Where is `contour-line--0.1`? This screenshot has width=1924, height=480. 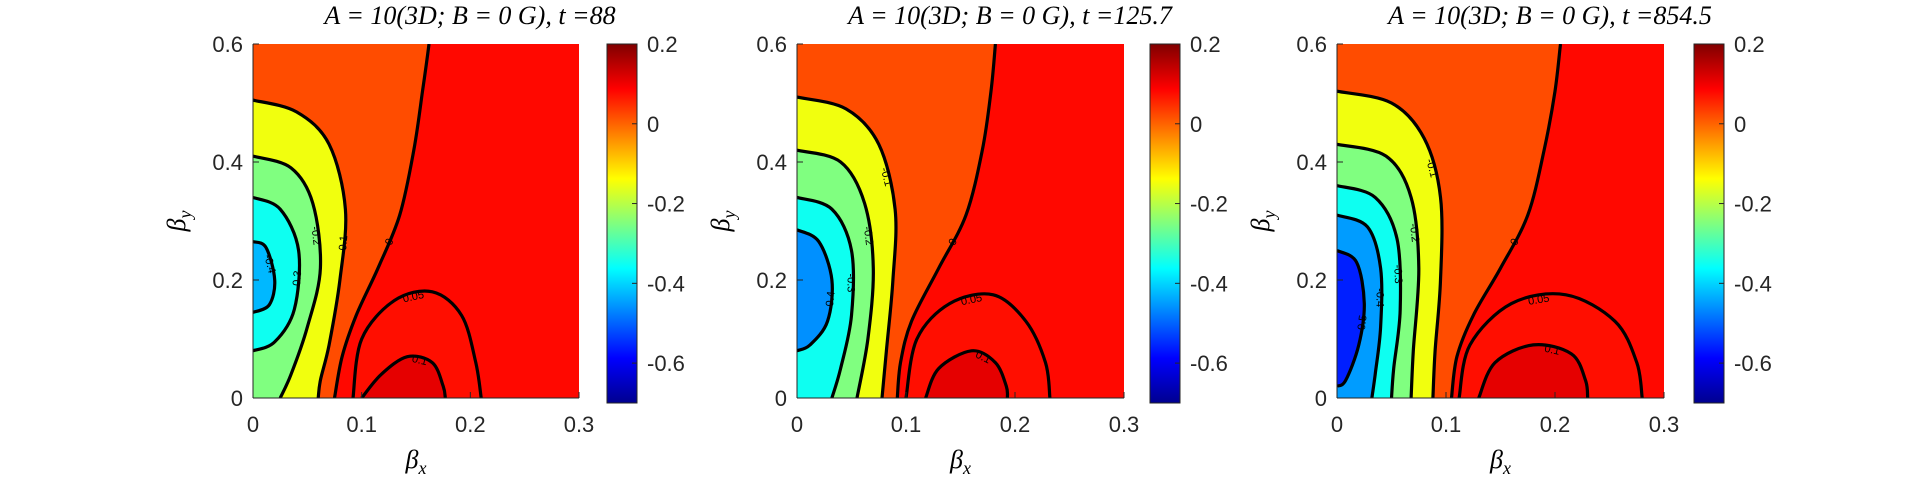 contour-line--0.1 is located at coordinates (300, 248).